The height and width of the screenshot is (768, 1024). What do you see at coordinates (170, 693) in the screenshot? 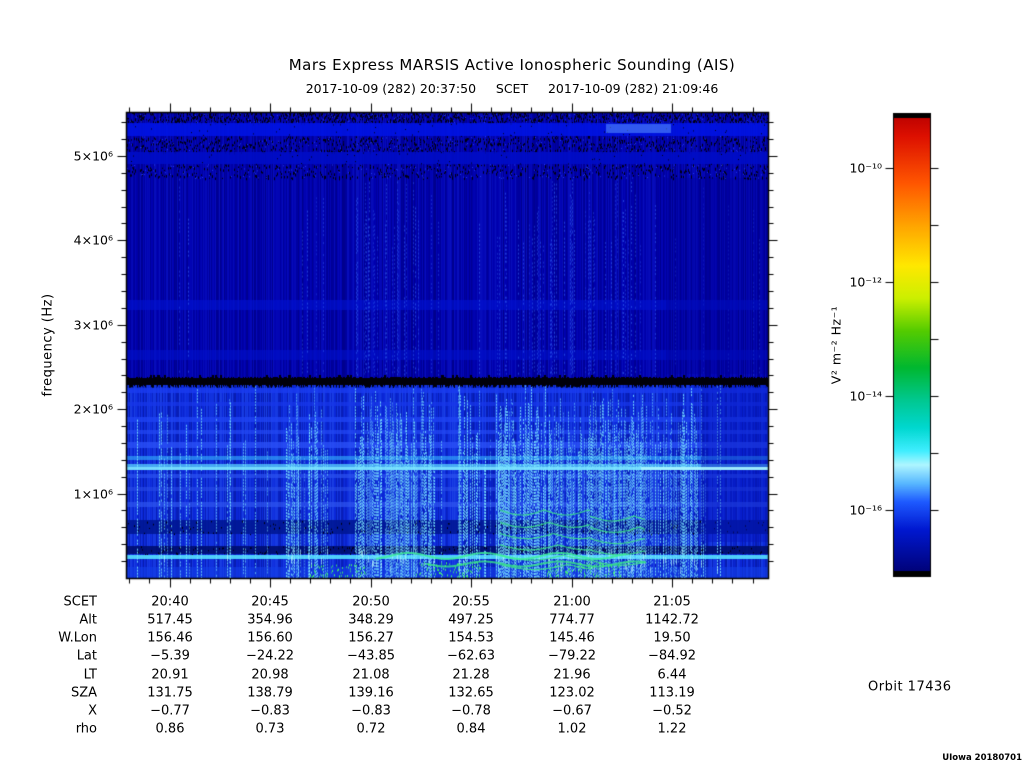
I see `ephemeris-value: 131.75` at bounding box center [170, 693].